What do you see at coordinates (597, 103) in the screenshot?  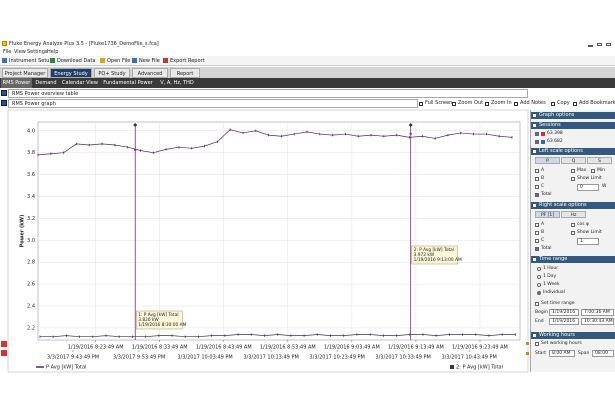 I see `graph-tool-button: Add Bookmark` at bounding box center [597, 103].